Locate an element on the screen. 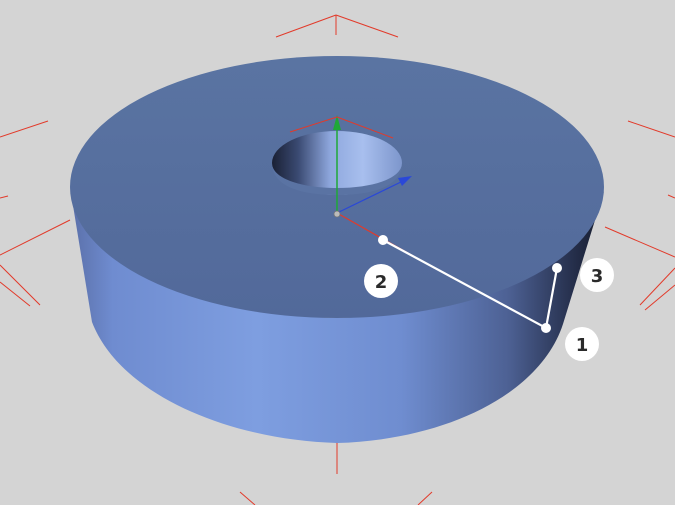 This screenshot has height=505, width=675. marker-3: 3 is located at coordinates (597, 275).